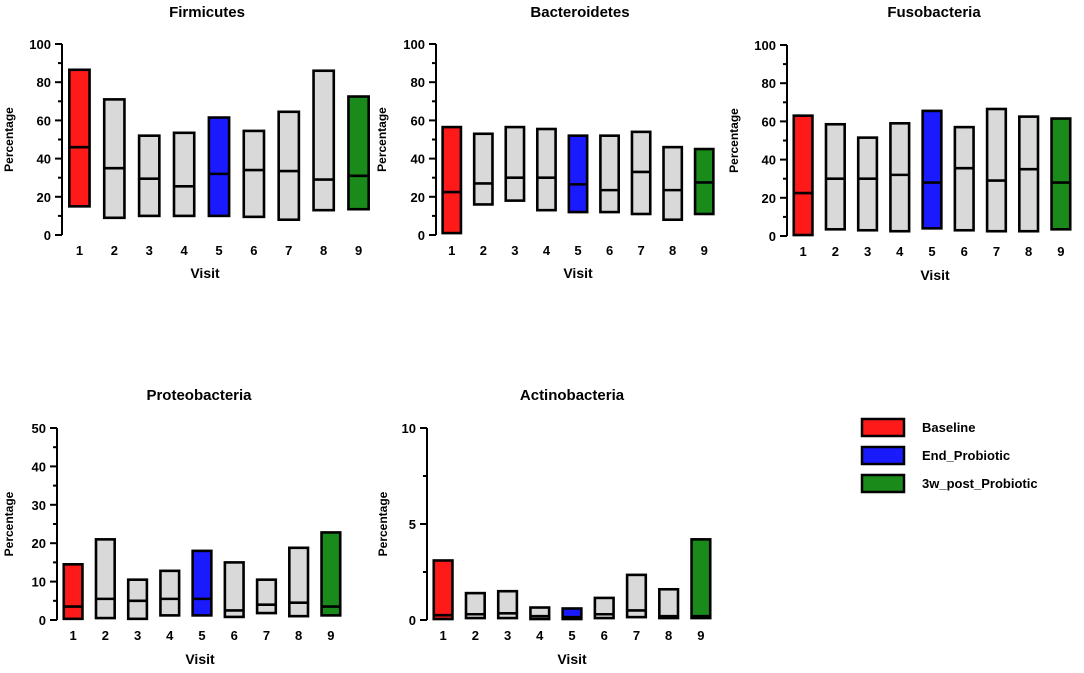 The height and width of the screenshot is (673, 1084). What do you see at coordinates (579, 12) in the screenshot?
I see `chart-title: Bacteroidetes` at bounding box center [579, 12].